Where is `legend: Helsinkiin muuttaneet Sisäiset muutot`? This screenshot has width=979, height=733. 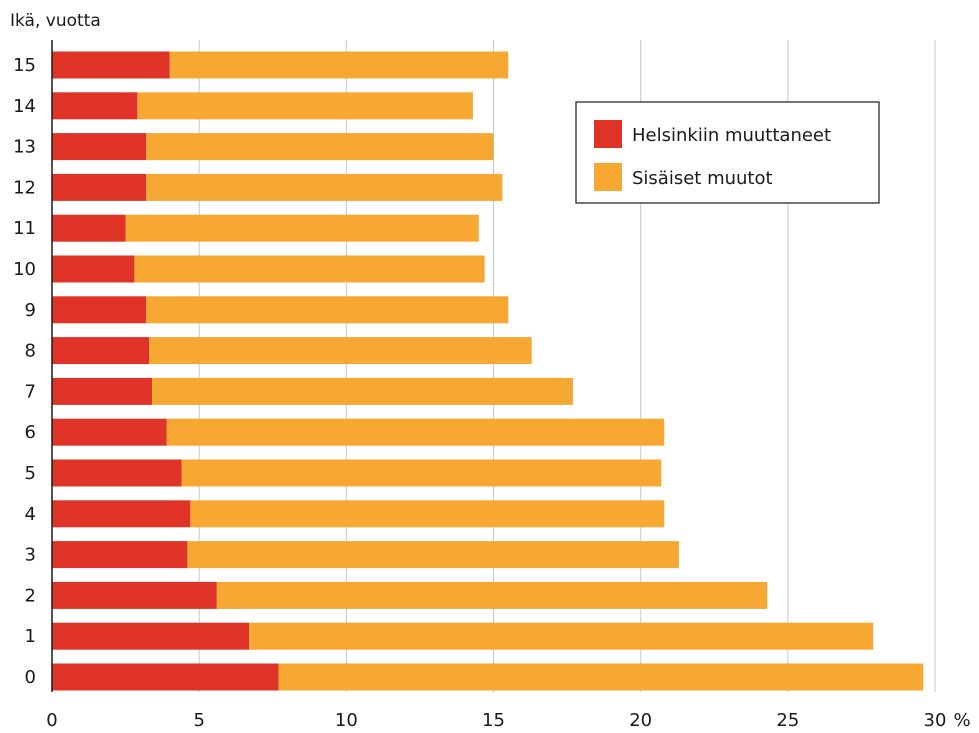
legend: Helsinkiin muuttaneet Sisäiset muutot is located at coordinates (727, 152).